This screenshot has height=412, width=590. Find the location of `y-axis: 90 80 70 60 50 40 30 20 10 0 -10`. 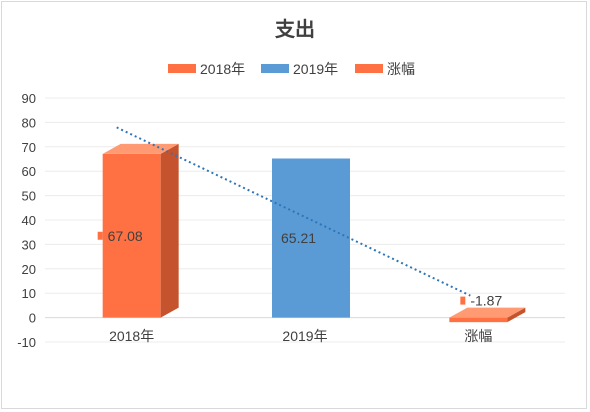

y-axis: 90 80 70 60 50 40 30 20 10 0 -10 is located at coordinates (26, 220).